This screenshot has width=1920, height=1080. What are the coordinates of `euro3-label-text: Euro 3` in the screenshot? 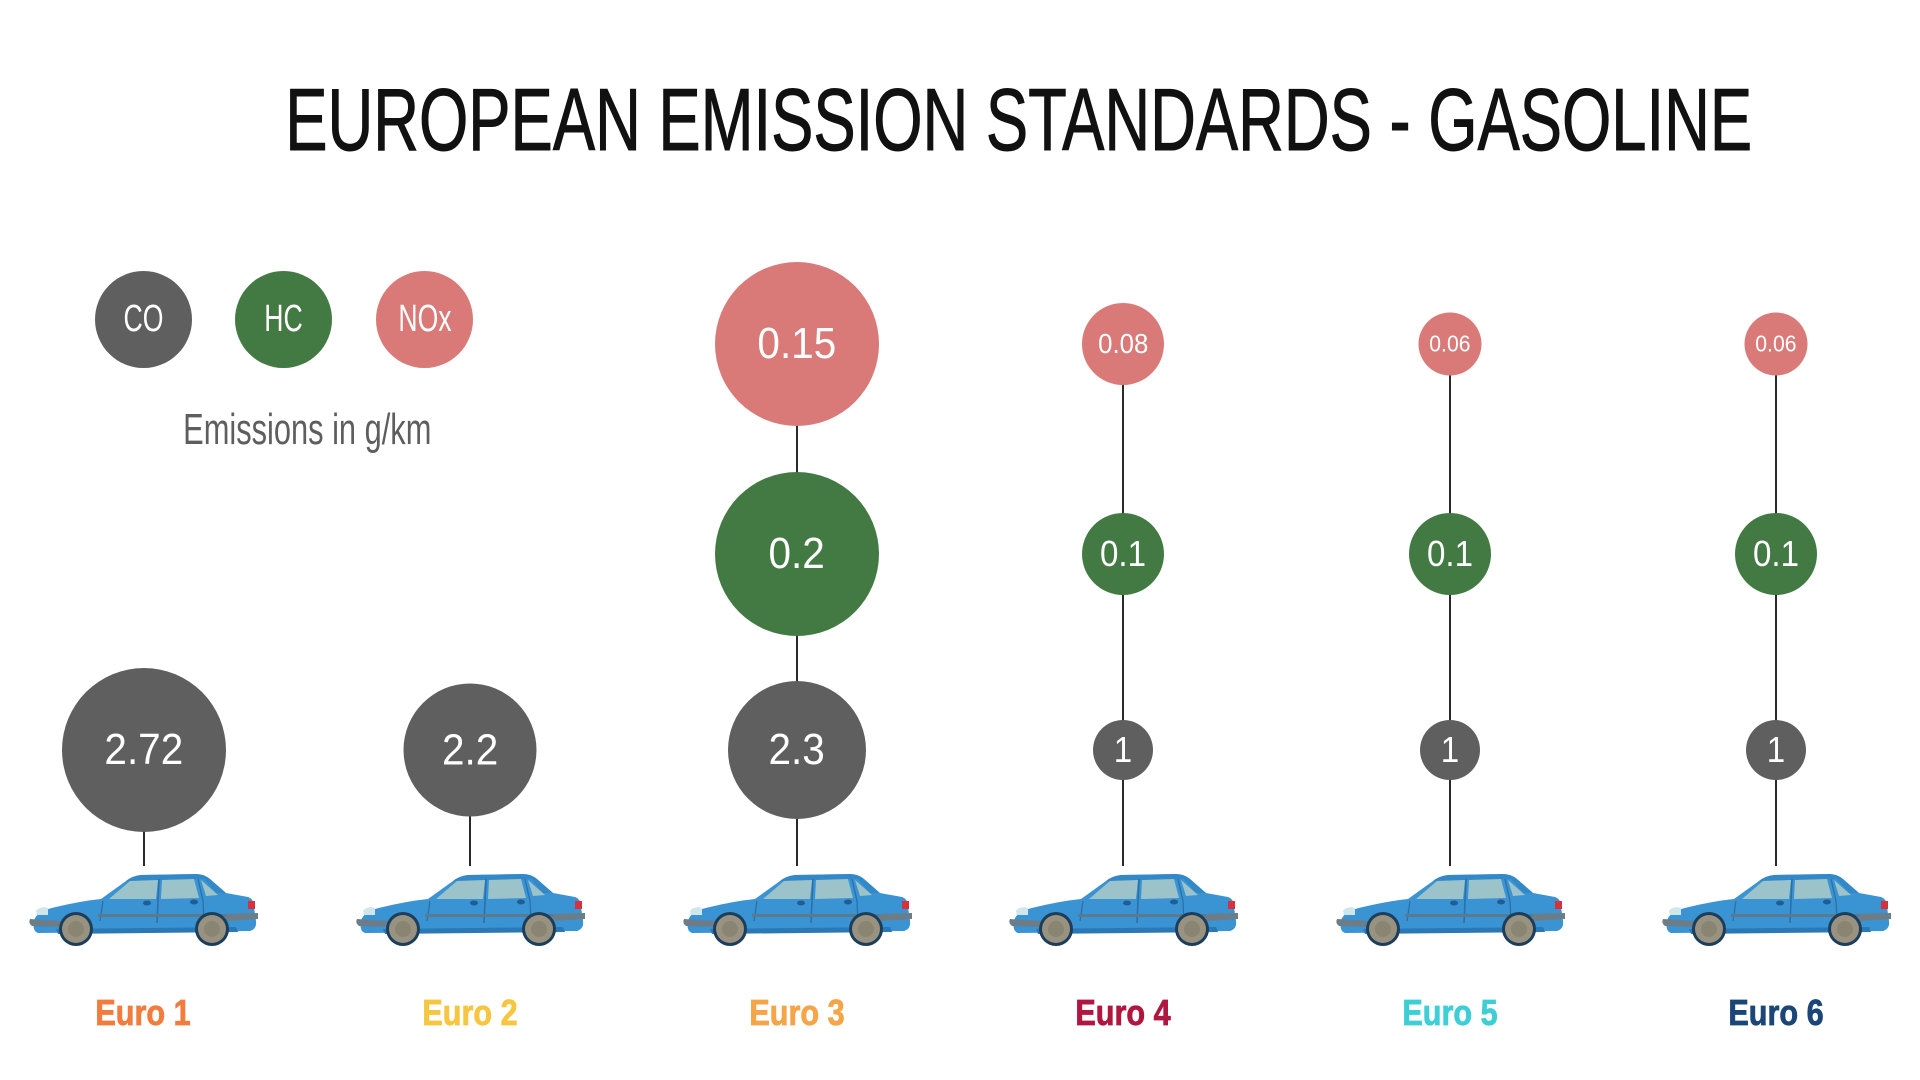 It's located at (797, 1013).